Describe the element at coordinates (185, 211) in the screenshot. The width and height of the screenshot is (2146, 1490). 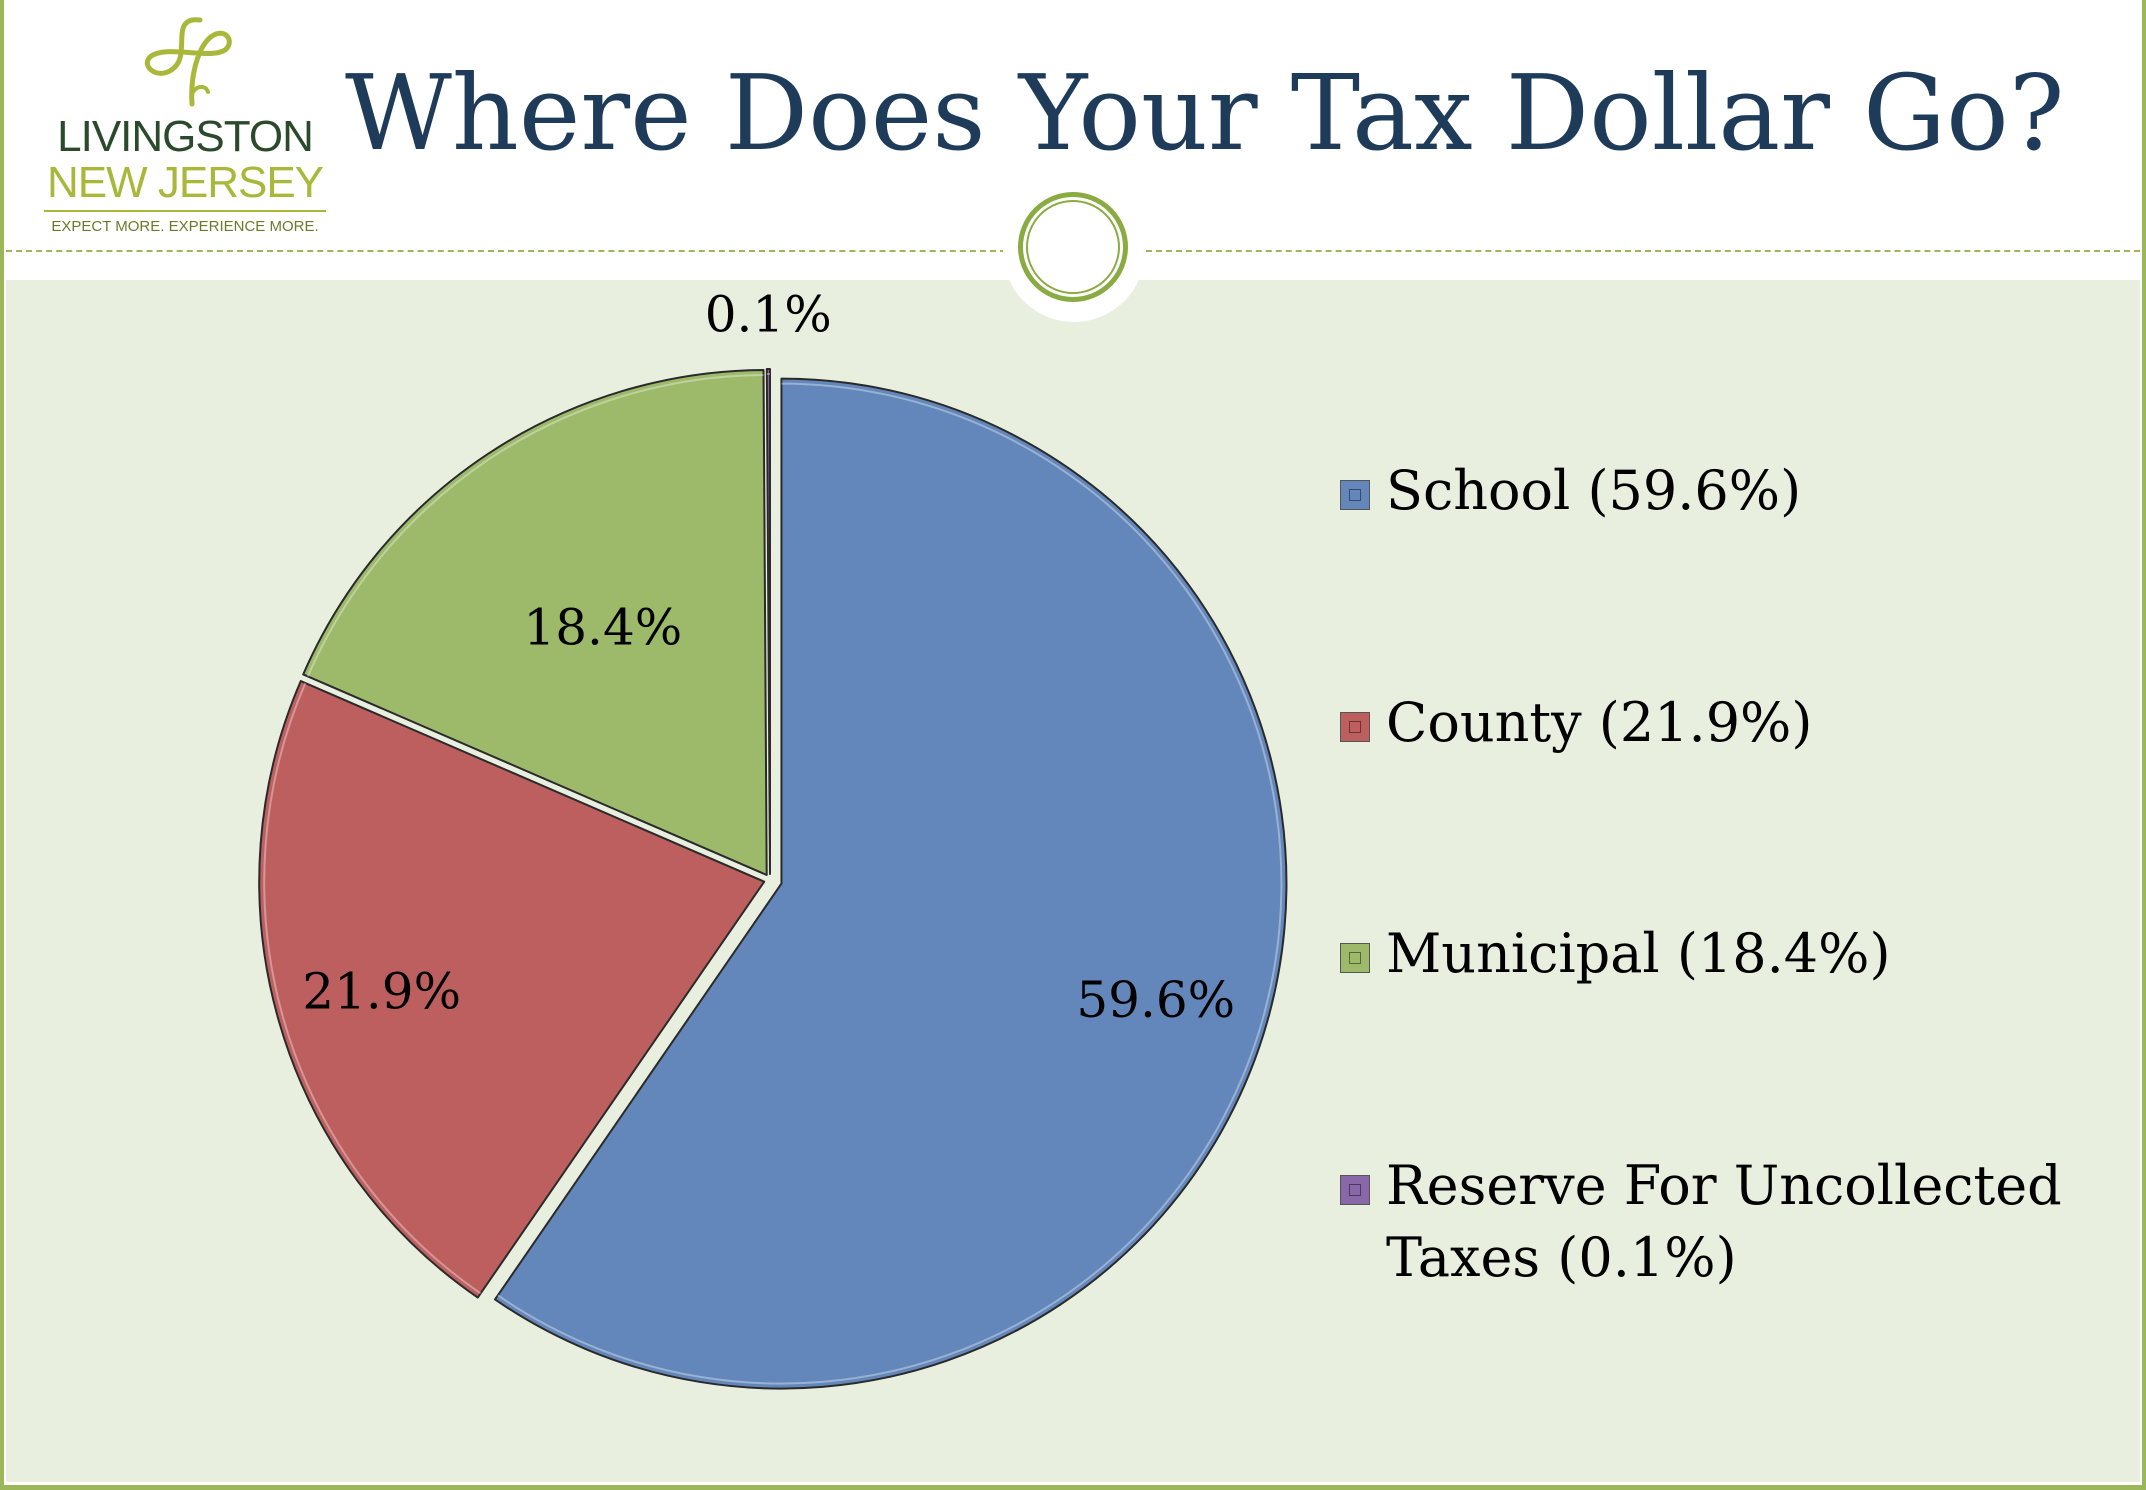
I see `logo-divider` at that location.